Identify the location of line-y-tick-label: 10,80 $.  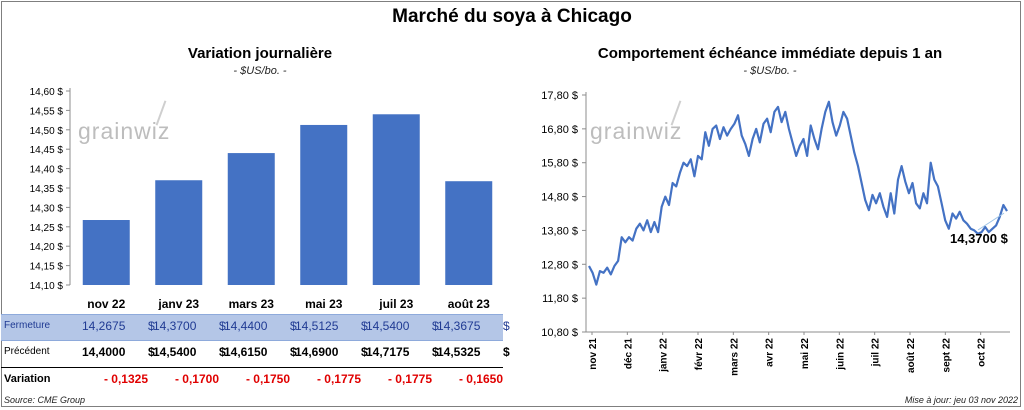
(559, 333).